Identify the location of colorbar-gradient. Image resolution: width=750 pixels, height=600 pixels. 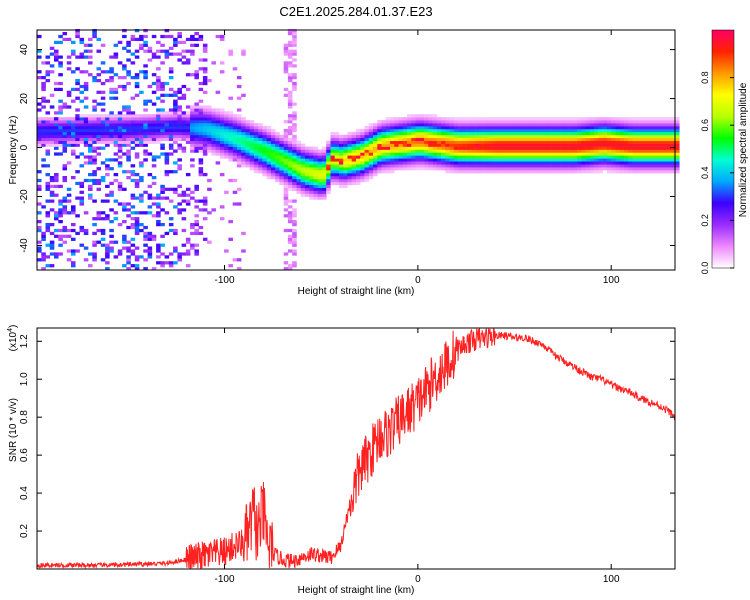
(723, 149).